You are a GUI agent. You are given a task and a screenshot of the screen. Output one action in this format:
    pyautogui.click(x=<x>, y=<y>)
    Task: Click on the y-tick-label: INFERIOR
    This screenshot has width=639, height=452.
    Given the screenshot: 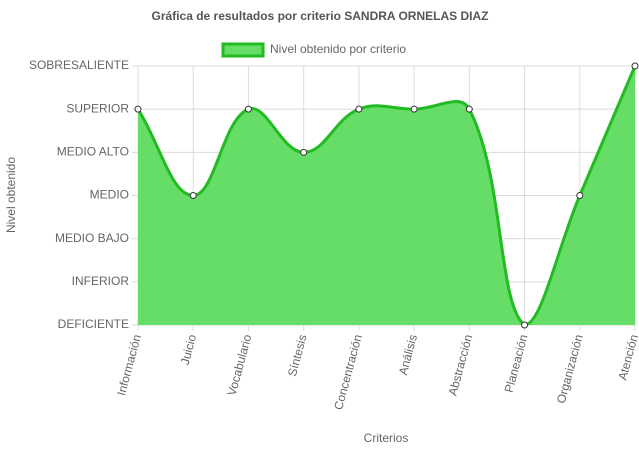 What is the action you would take?
    pyautogui.click(x=101, y=281)
    